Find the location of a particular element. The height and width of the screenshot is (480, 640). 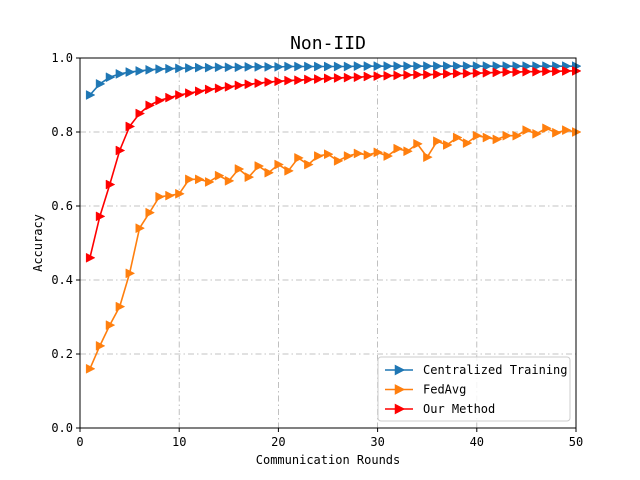

x-tick-label: 10 is located at coordinates (179, 442).